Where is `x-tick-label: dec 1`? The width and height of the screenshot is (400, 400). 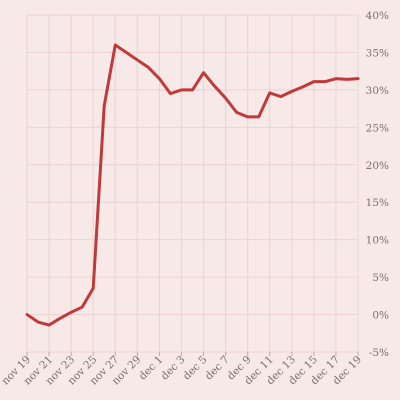 x-tick-label: dec 1 is located at coordinates (151, 368).